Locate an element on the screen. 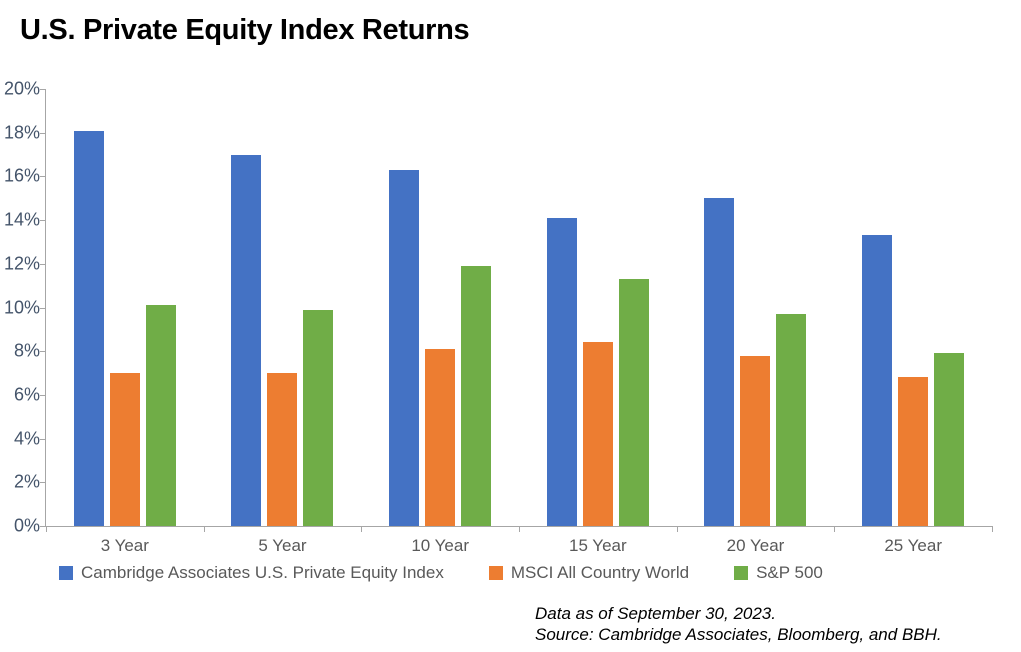 This screenshot has width=1021, height=652. bar-s-p-500-10-year is located at coordinates (476, 396).